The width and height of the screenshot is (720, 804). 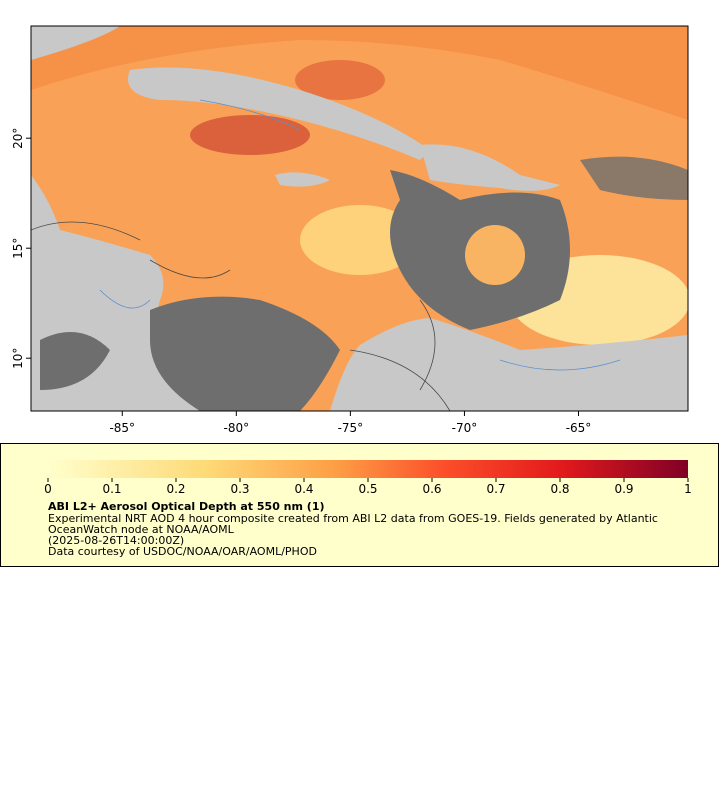 What do you see at coordinates (18, 358) in the screenshot?
I see `y-tick-label: 10°` at bounding box center [18, 358].